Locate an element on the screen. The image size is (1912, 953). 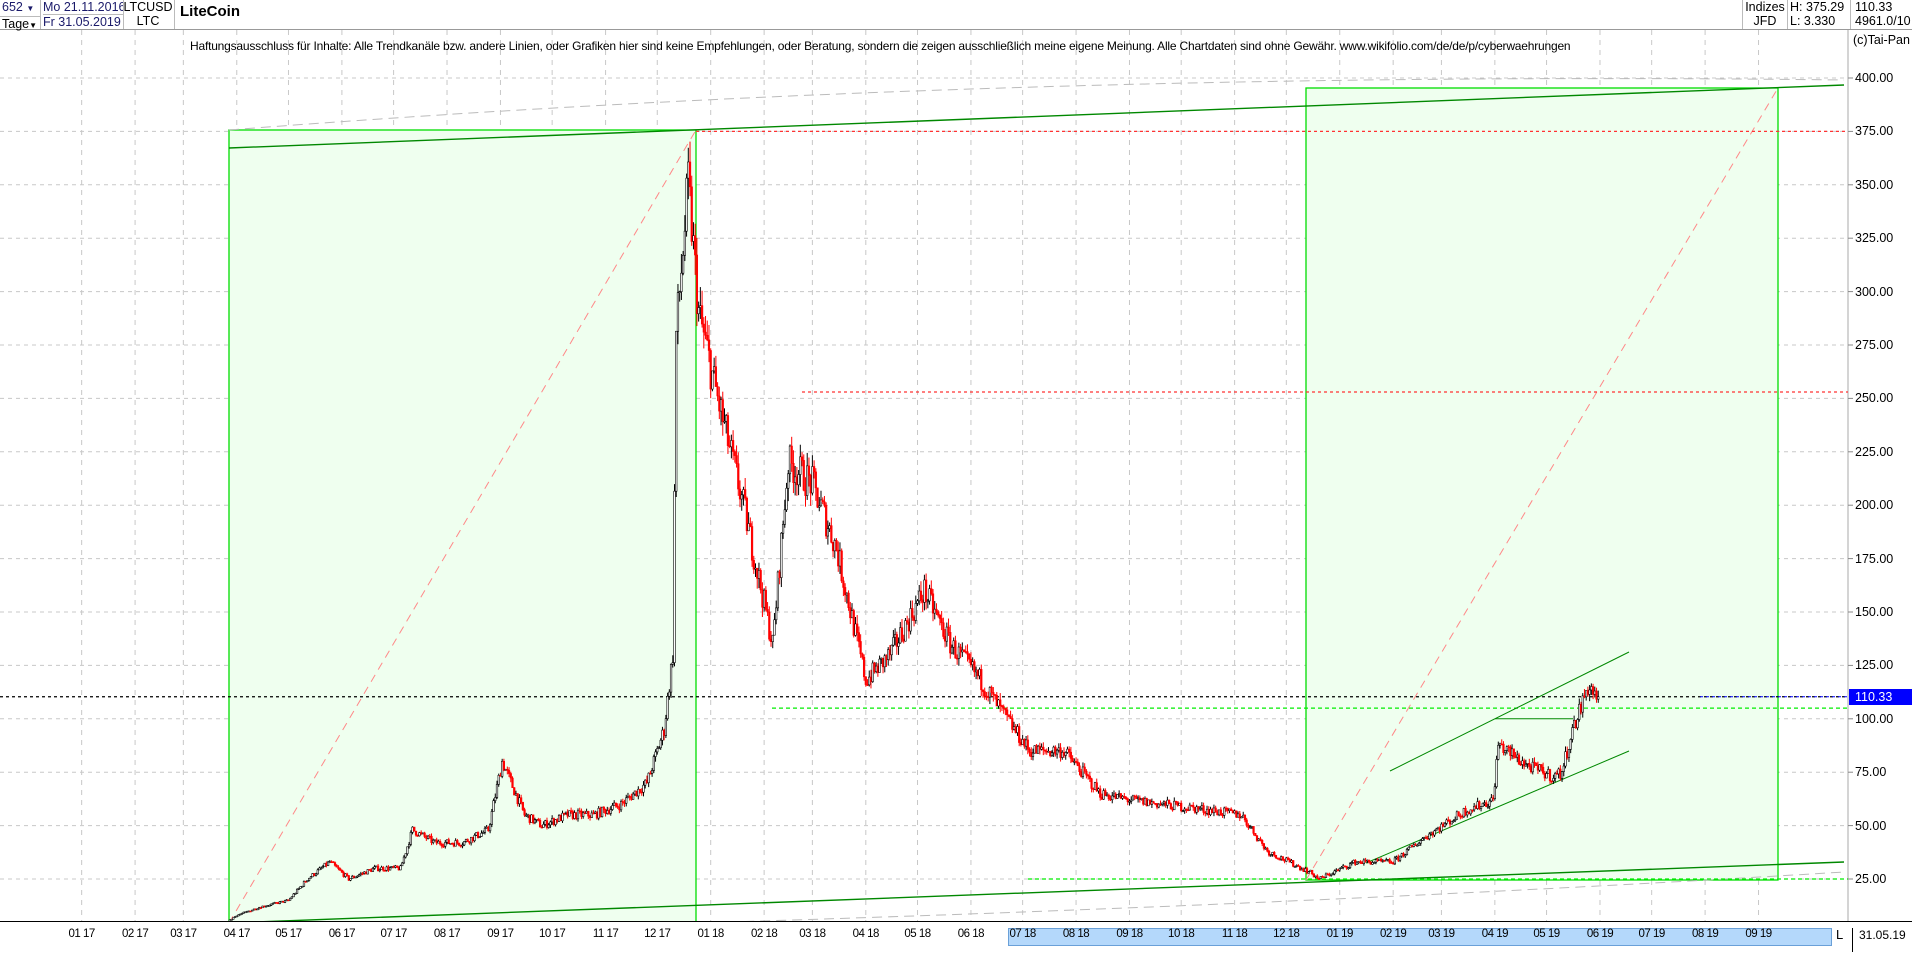
channel-upper-line is located at coordinates (1509, 711).